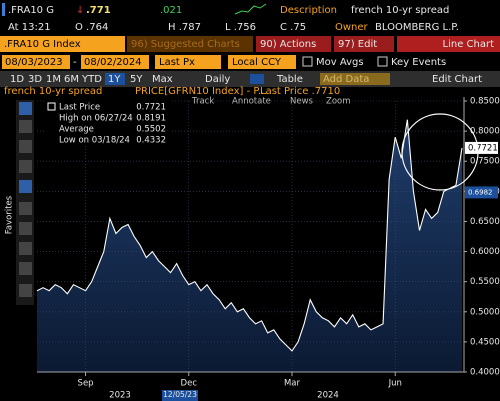 The image size is (500, 401). I want to click on legend-label: Last Price, so click(79, 108).